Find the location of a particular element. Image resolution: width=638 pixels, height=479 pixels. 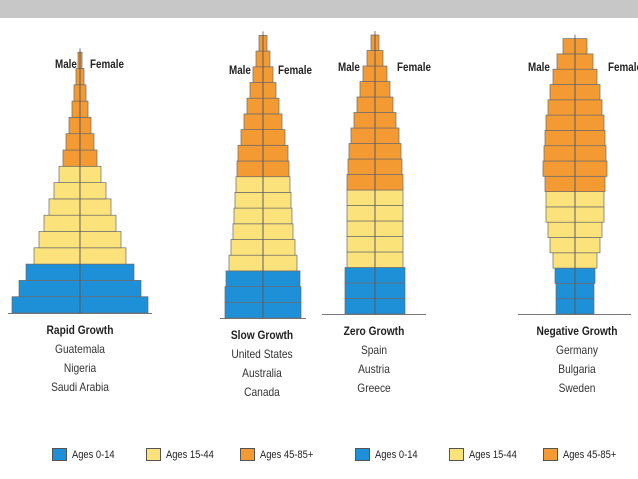

legend-label: Ages 15-44 is located at coordinates (190, 454).